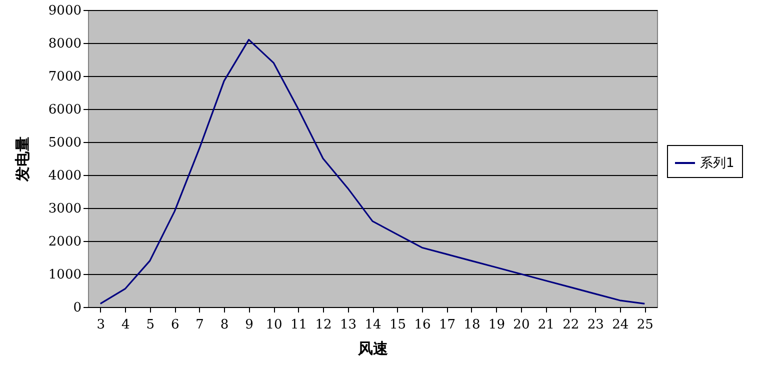 The height and width of the screenshot is (375, 760). What do you see at coordinates (521, 325) in the screenshot?
I see `x-tick-label: 20` at bounding box center [521, 325].